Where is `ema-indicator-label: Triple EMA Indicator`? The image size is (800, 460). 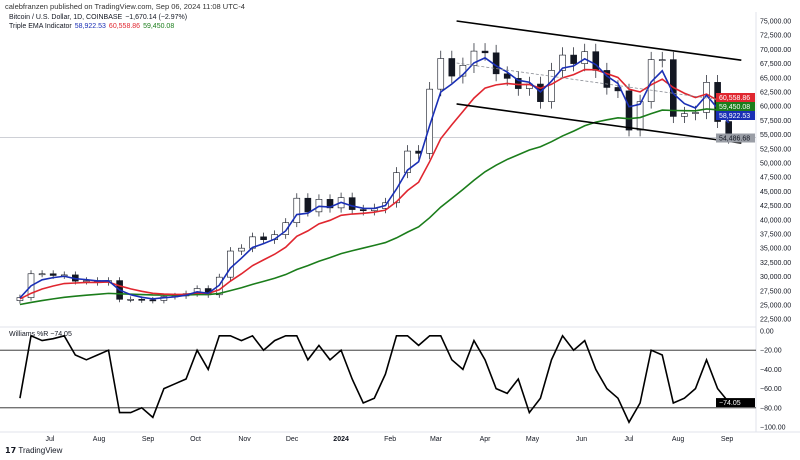 ema-indicator-label: Triple EMA Indicator is located at coordinates (40, 26).